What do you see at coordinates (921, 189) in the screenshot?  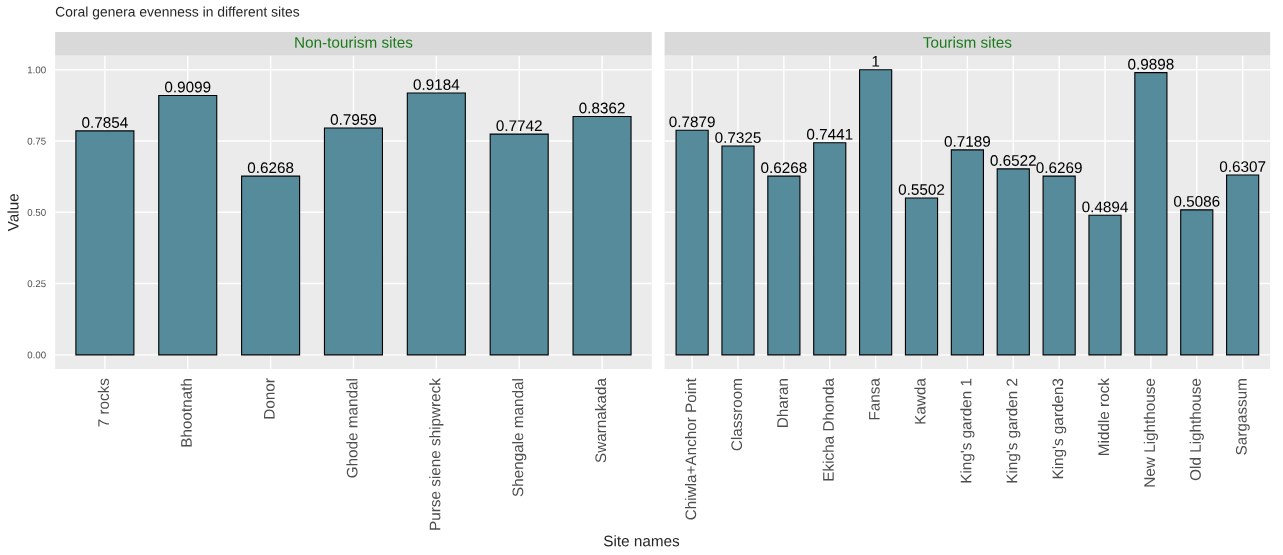 I see `data-label: 0.5502` at bounding box center [921, 189].